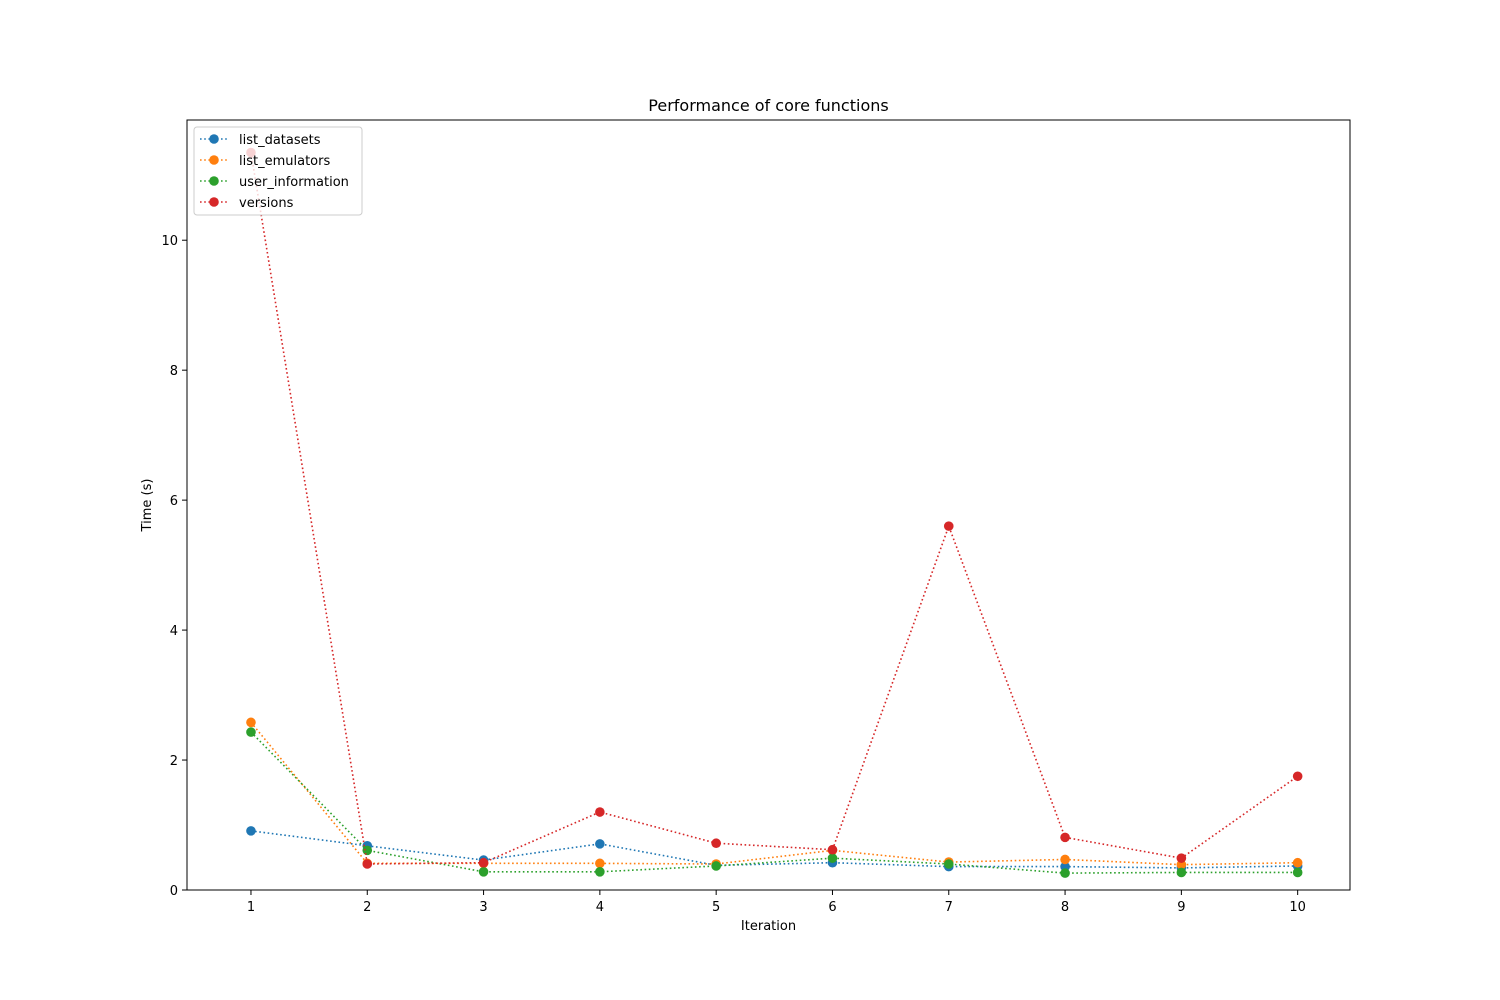  I want to click on series-user_information, so click(774, 802).